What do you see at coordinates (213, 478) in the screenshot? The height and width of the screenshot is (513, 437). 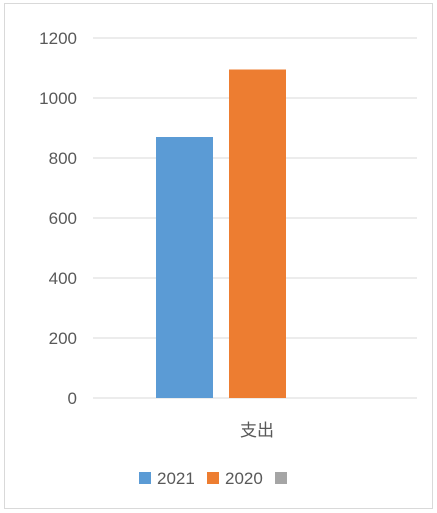 I see `legend-swatch-2020` at bounding box center [213, 478].